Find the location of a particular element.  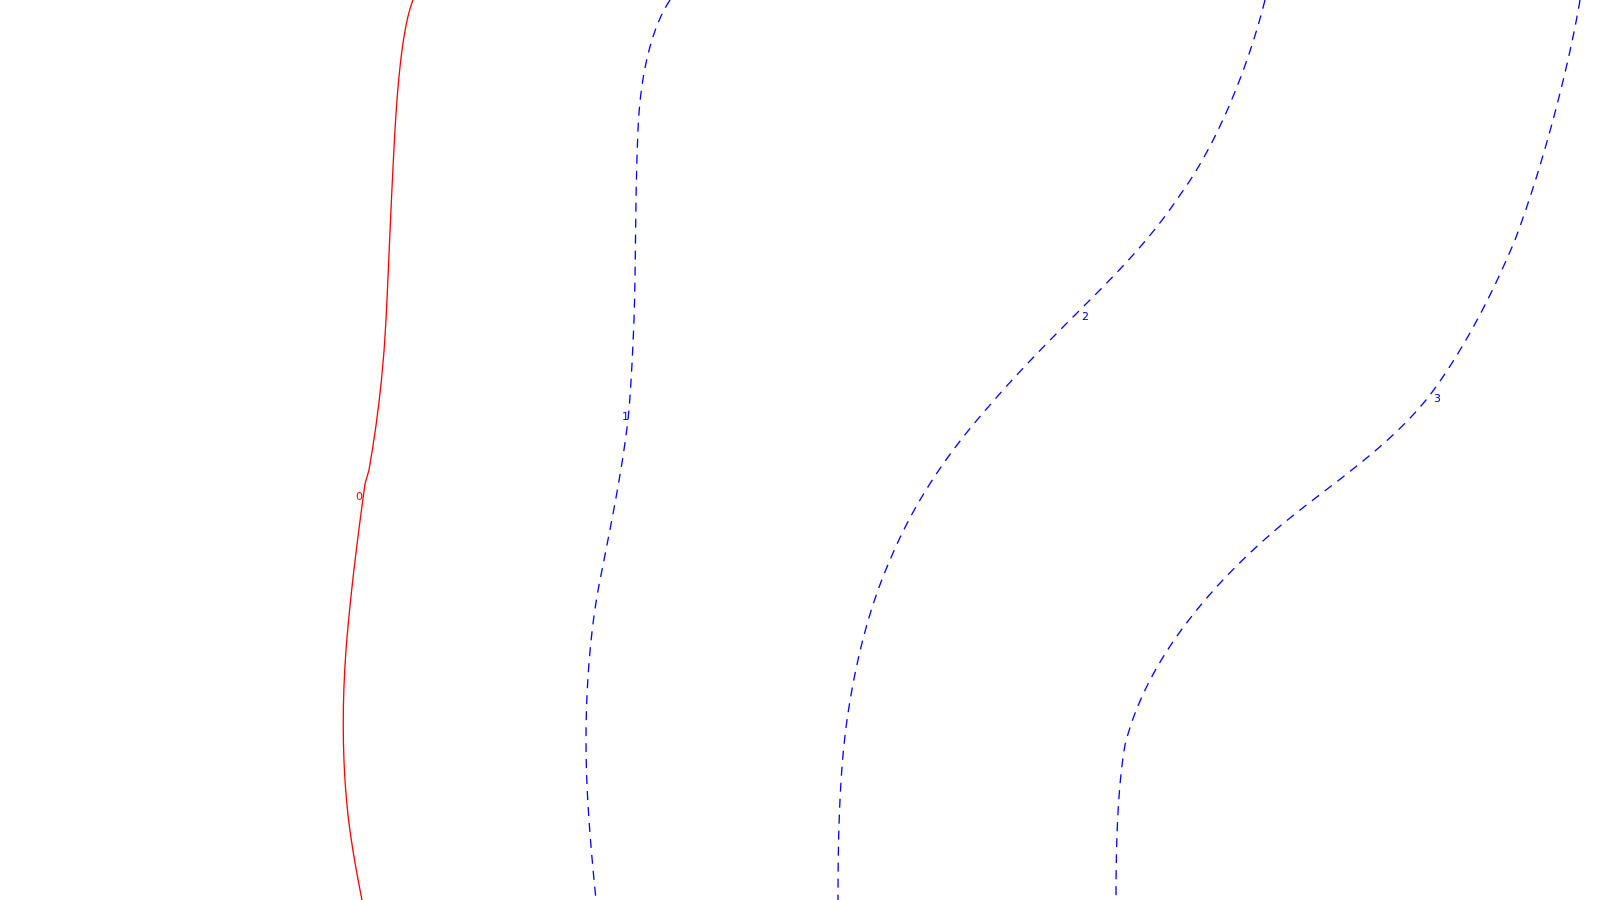

contour-label-2: 2 is located at coordinates (1085, 316).